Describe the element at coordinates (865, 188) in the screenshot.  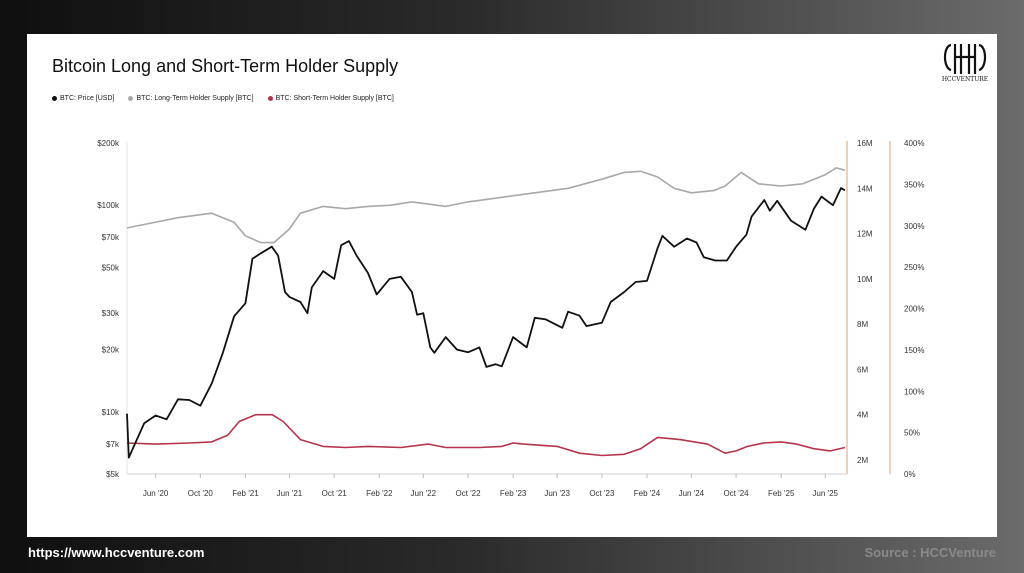
I see `y-right1-tick-label: 14M` at that location.